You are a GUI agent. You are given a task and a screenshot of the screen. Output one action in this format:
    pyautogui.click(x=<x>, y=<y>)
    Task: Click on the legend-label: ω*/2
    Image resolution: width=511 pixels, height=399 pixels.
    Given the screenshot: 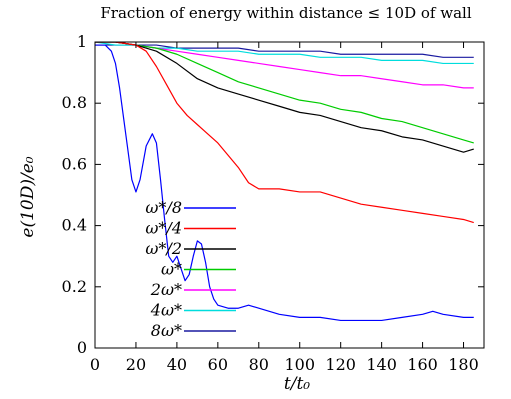 What is the action you would take?
    pyautogui.click(x=163, y=248)
    